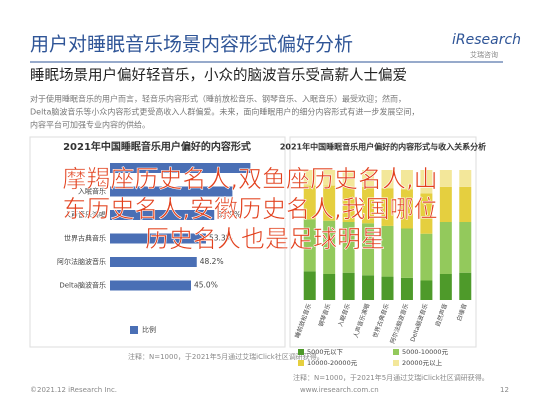 The image size is (533, 404). I want to click on value-label: 45.0%, so click(206, 285).